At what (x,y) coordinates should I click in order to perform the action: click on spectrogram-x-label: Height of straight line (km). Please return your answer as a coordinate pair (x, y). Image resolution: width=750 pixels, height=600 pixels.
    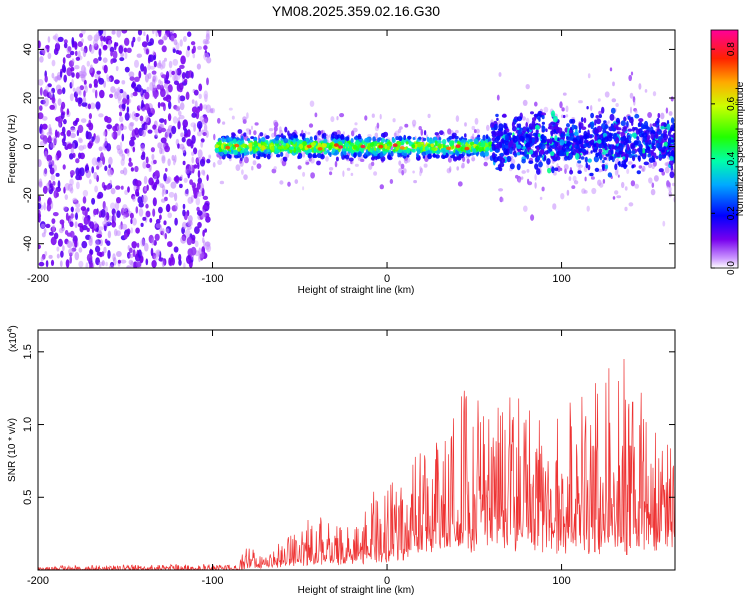
    Looking at the image, I should click on (356, 290).